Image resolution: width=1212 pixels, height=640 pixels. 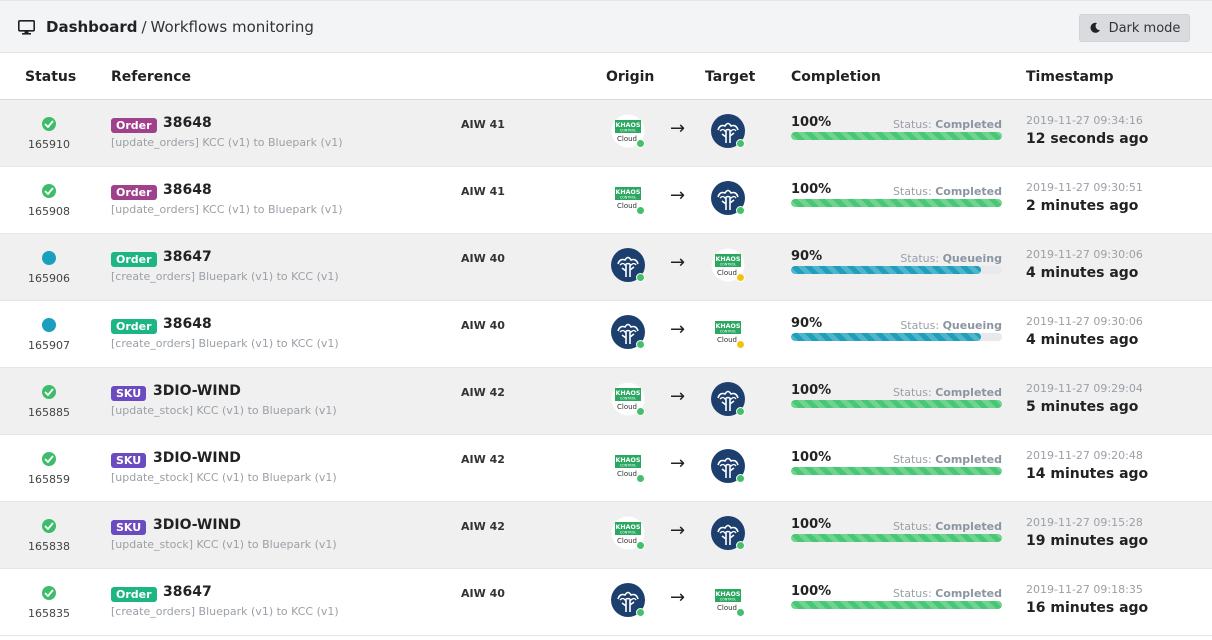 What do you see at coordinates (1084, 589) in the screenshot?
I see `timestamp: 2019-11-27 09:18:35` at bounding box center [1084, 589].